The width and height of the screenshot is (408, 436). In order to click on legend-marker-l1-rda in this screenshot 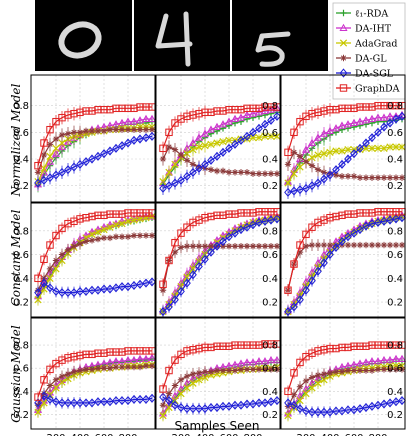, I will do `click(343, 13)`.